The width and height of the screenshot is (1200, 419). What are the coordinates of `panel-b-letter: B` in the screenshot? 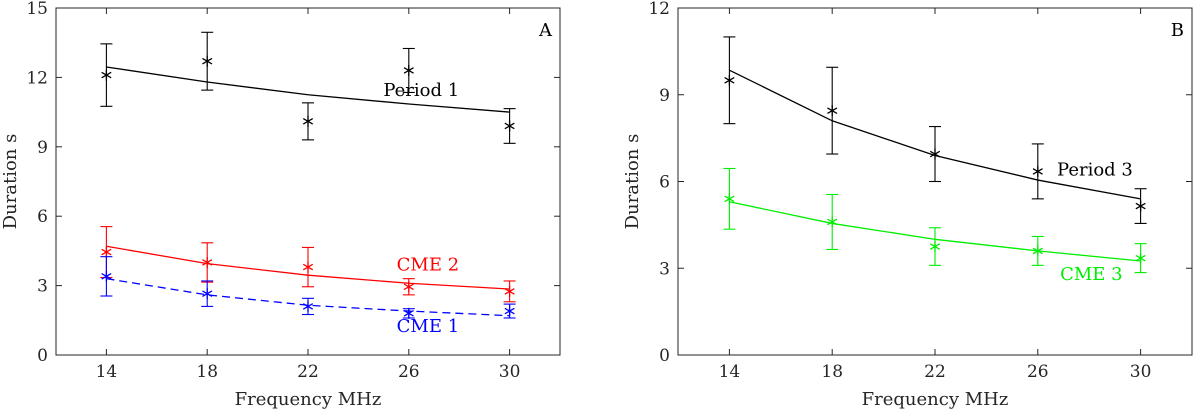 It's located at (1177, 30).